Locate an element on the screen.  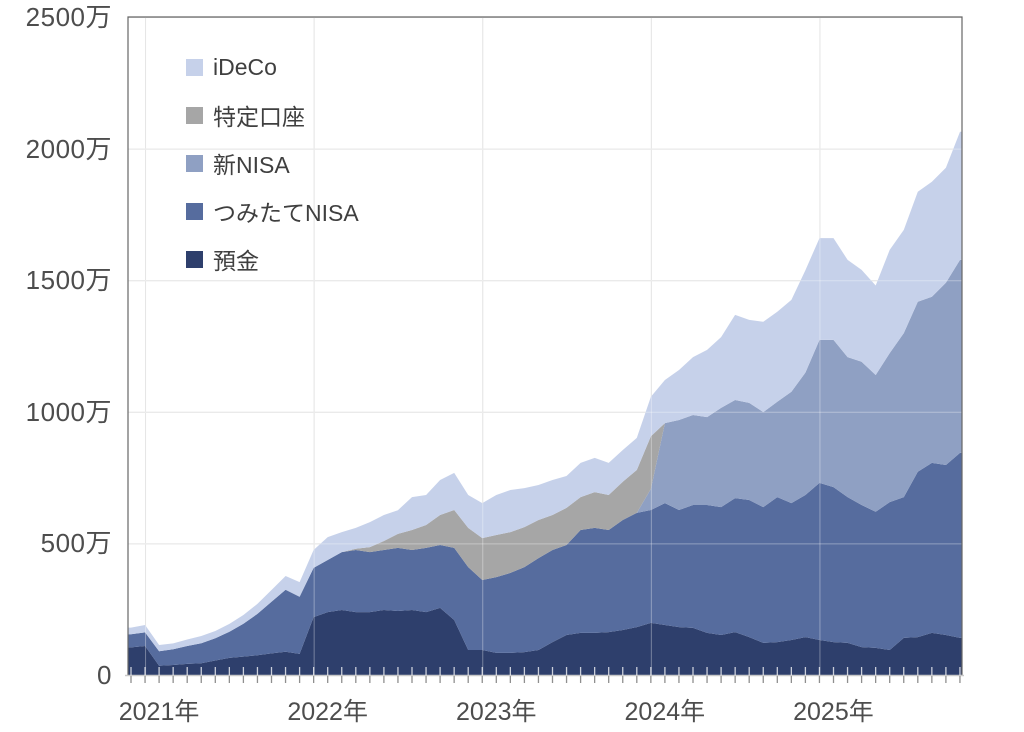
legend-label: 特定口座 is located at coordinates (259, 117).